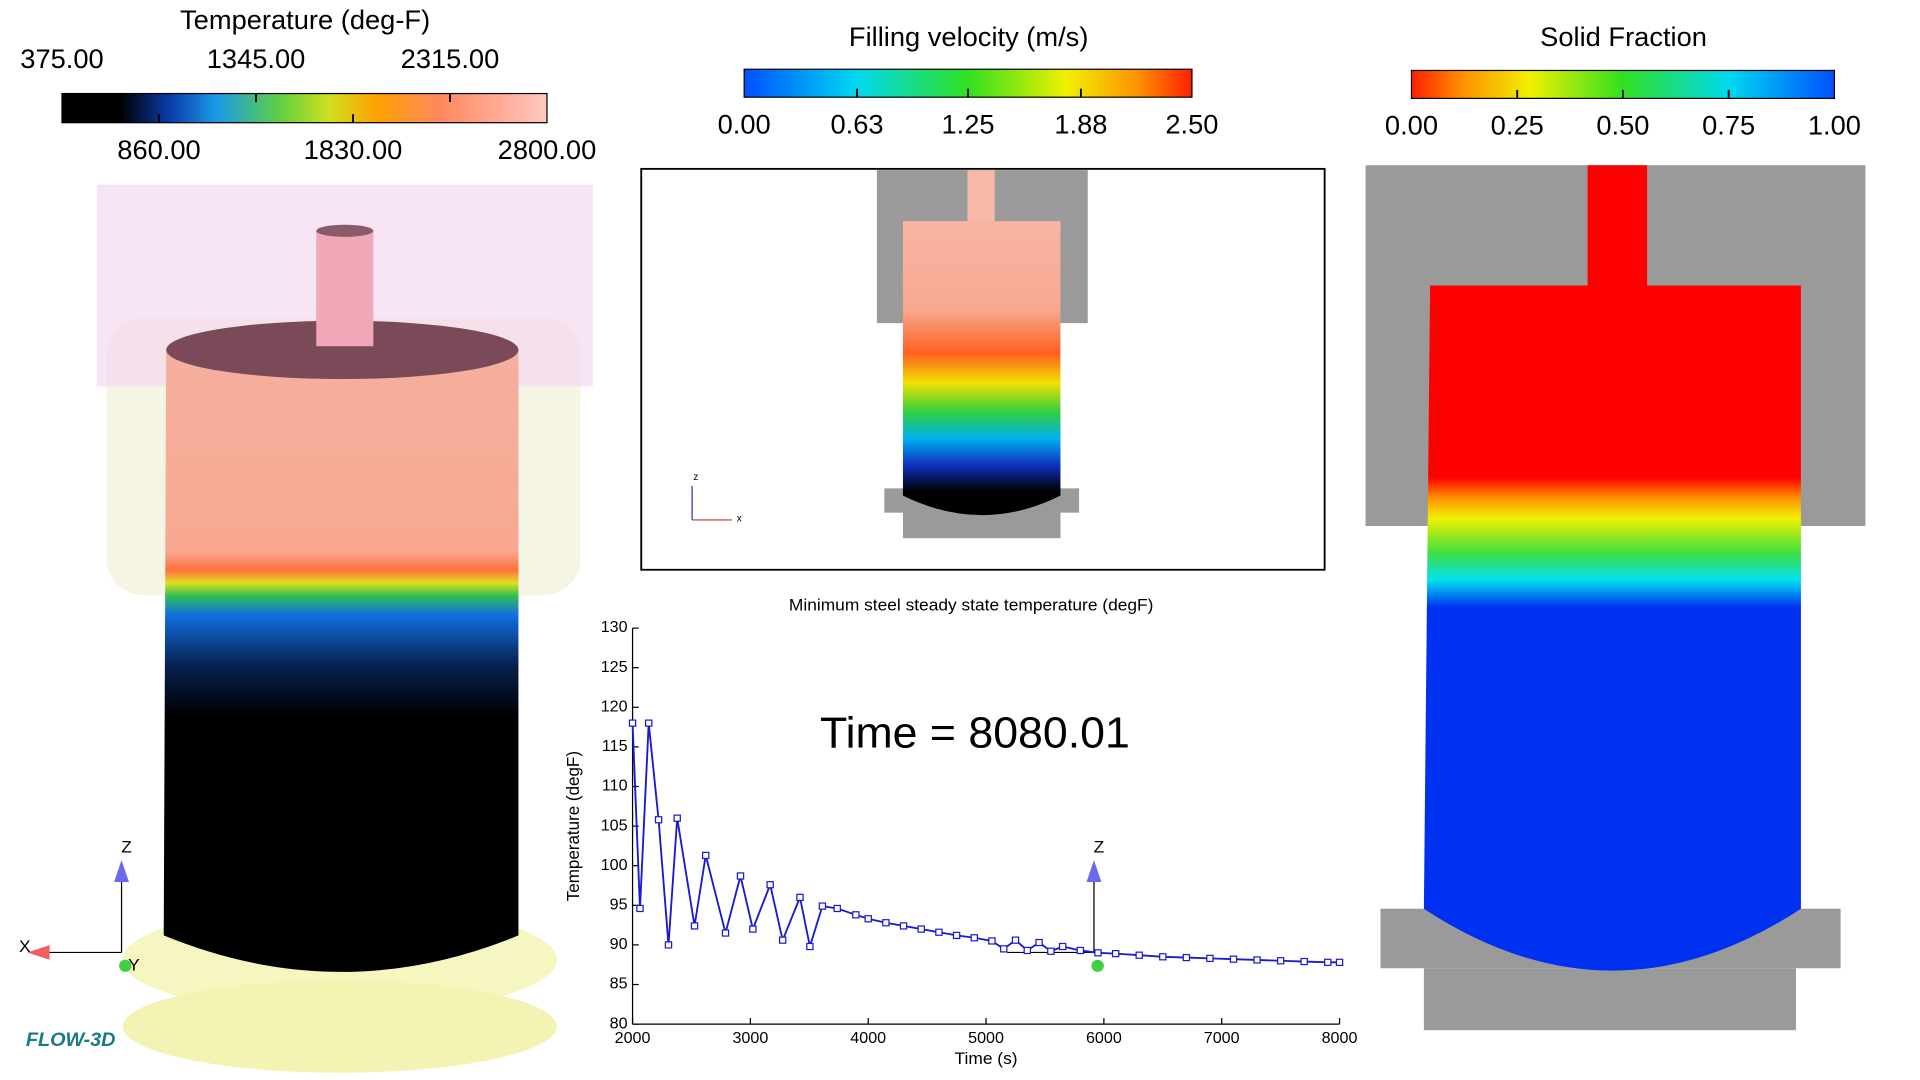  Describe the element at coordinates (1622, 126) in the screenshot. I see `legend-tick-label: 0.50` at that location.